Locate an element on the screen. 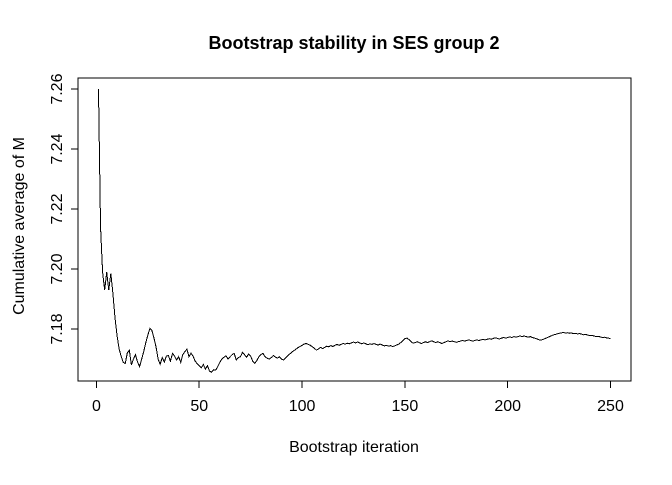  x-tick-label: 200 is located at coordinates (507, 406).